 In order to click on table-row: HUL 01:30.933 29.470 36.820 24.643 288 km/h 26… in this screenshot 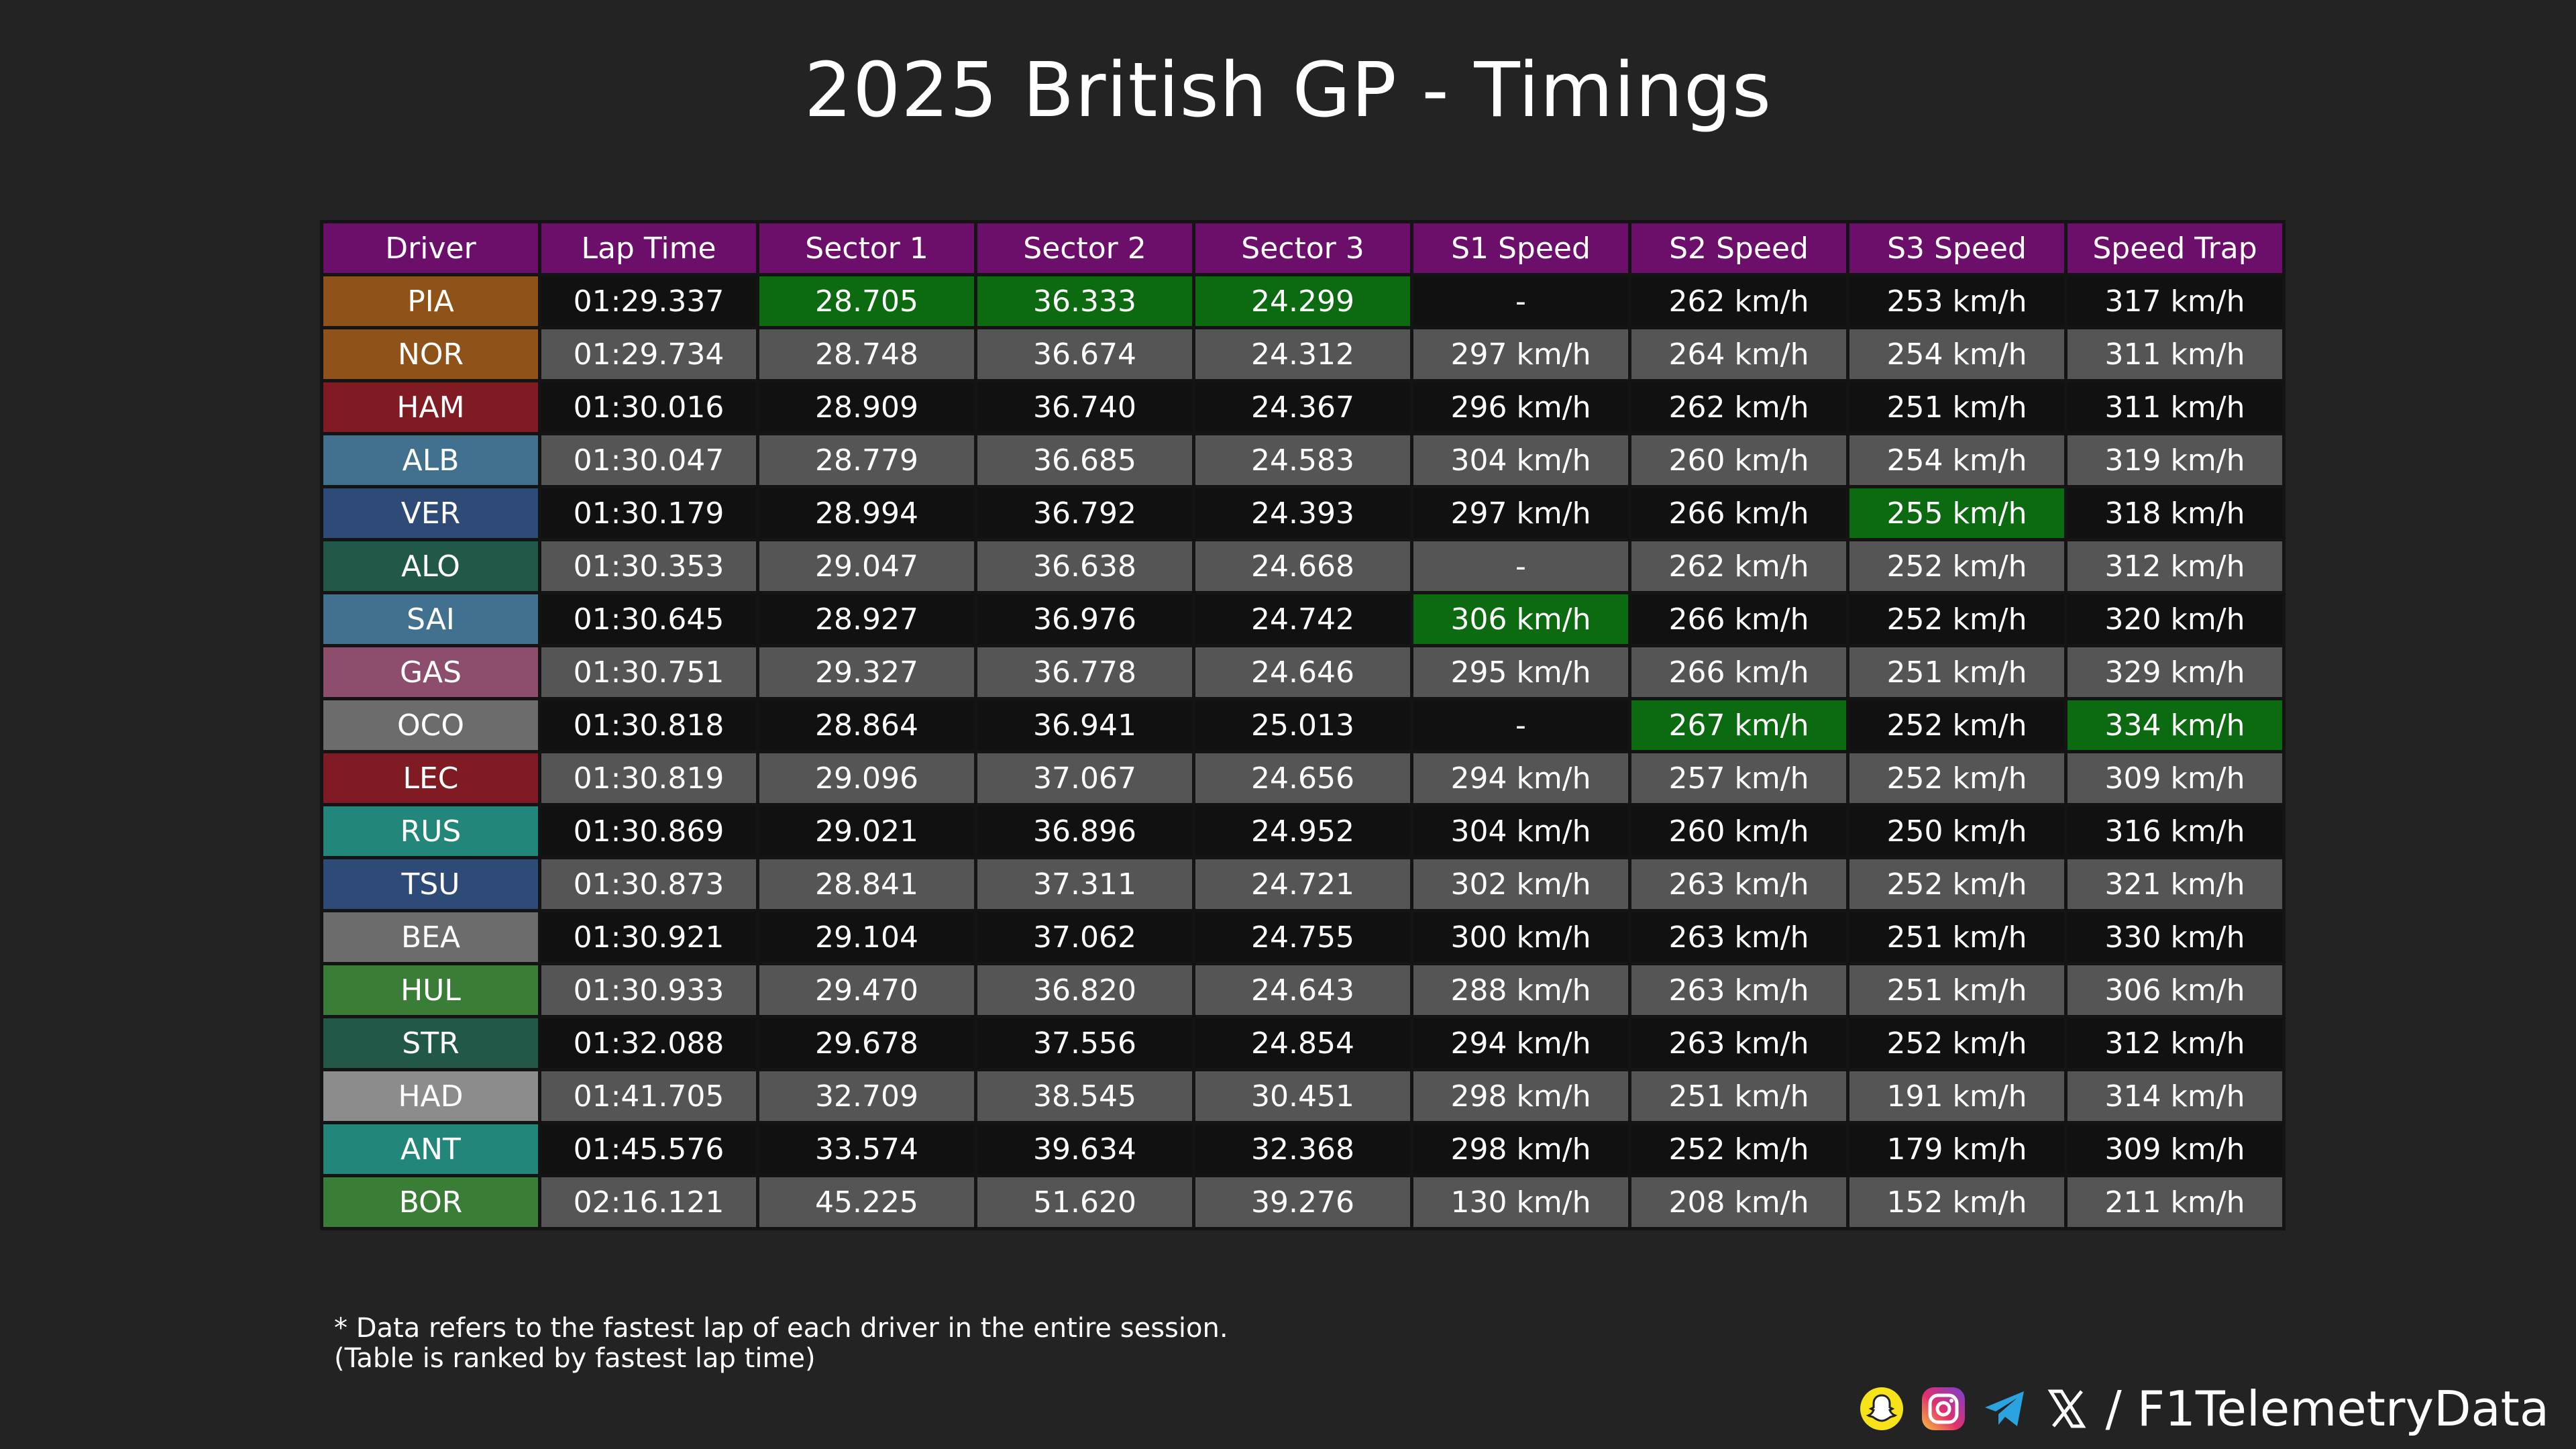, I will do `click(1302, 990)`.